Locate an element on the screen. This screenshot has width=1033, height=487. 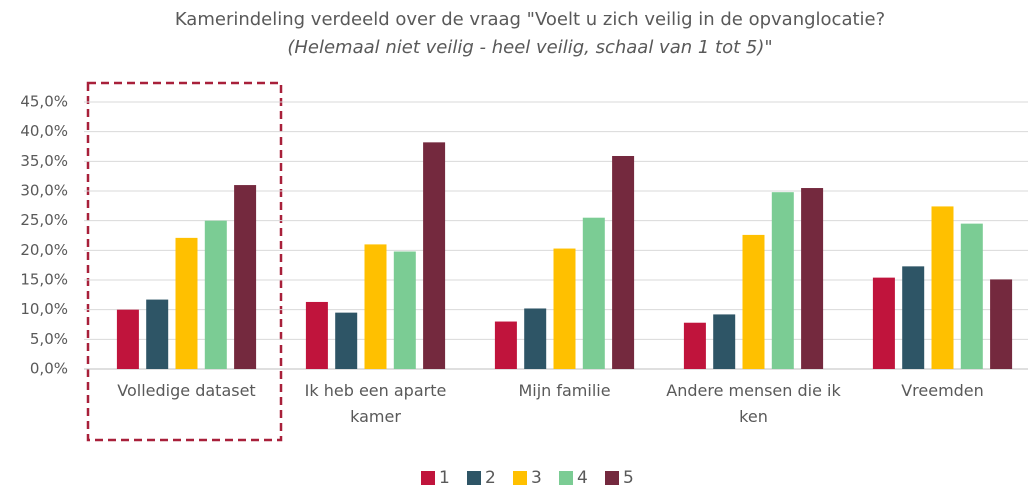
legend-label: 1 is located at coordinates (444, 477).